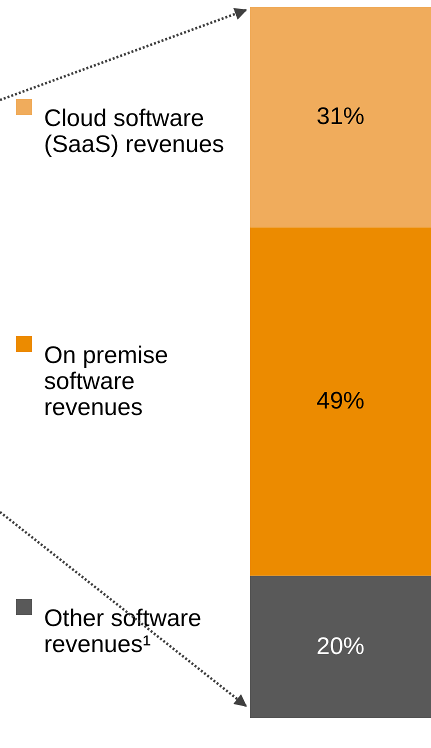 The image size is (431, 748). I want to click on data-label: 20%, so click(340, 646).